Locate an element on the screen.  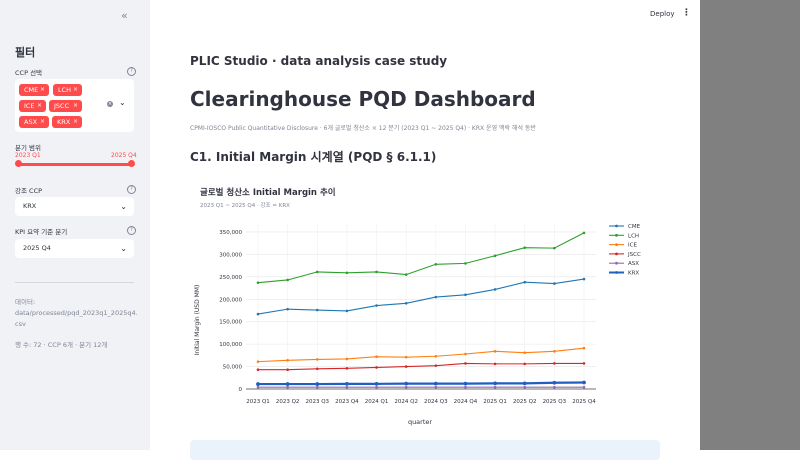
y-tick-label: 0 is located at coordinates (241, 390).